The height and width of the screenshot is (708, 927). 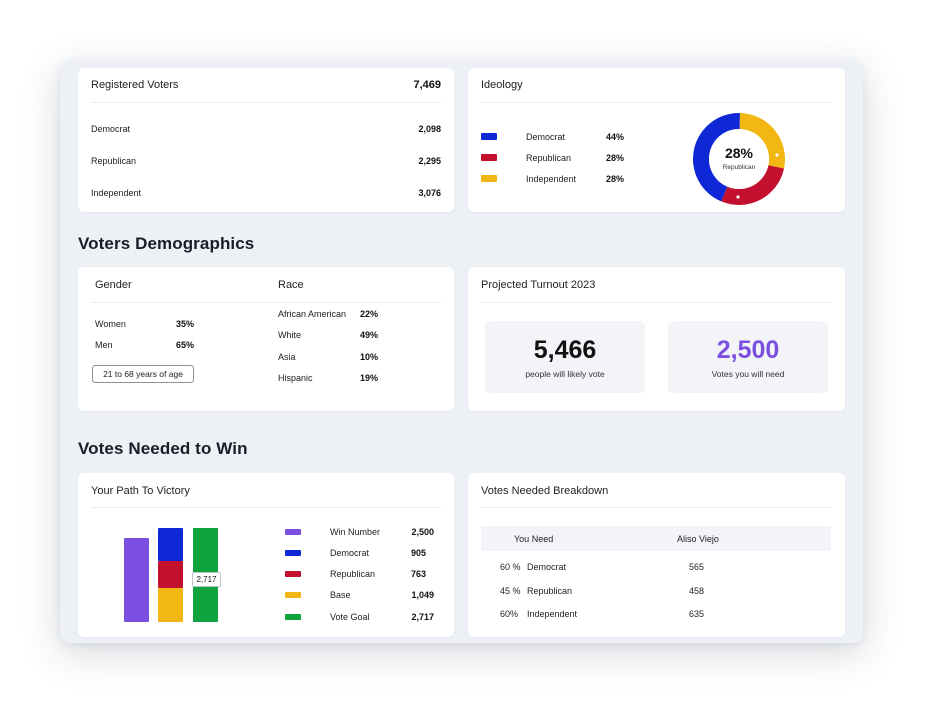 I want to click on race-row-pct: 49%, so click(x=369, y=335).